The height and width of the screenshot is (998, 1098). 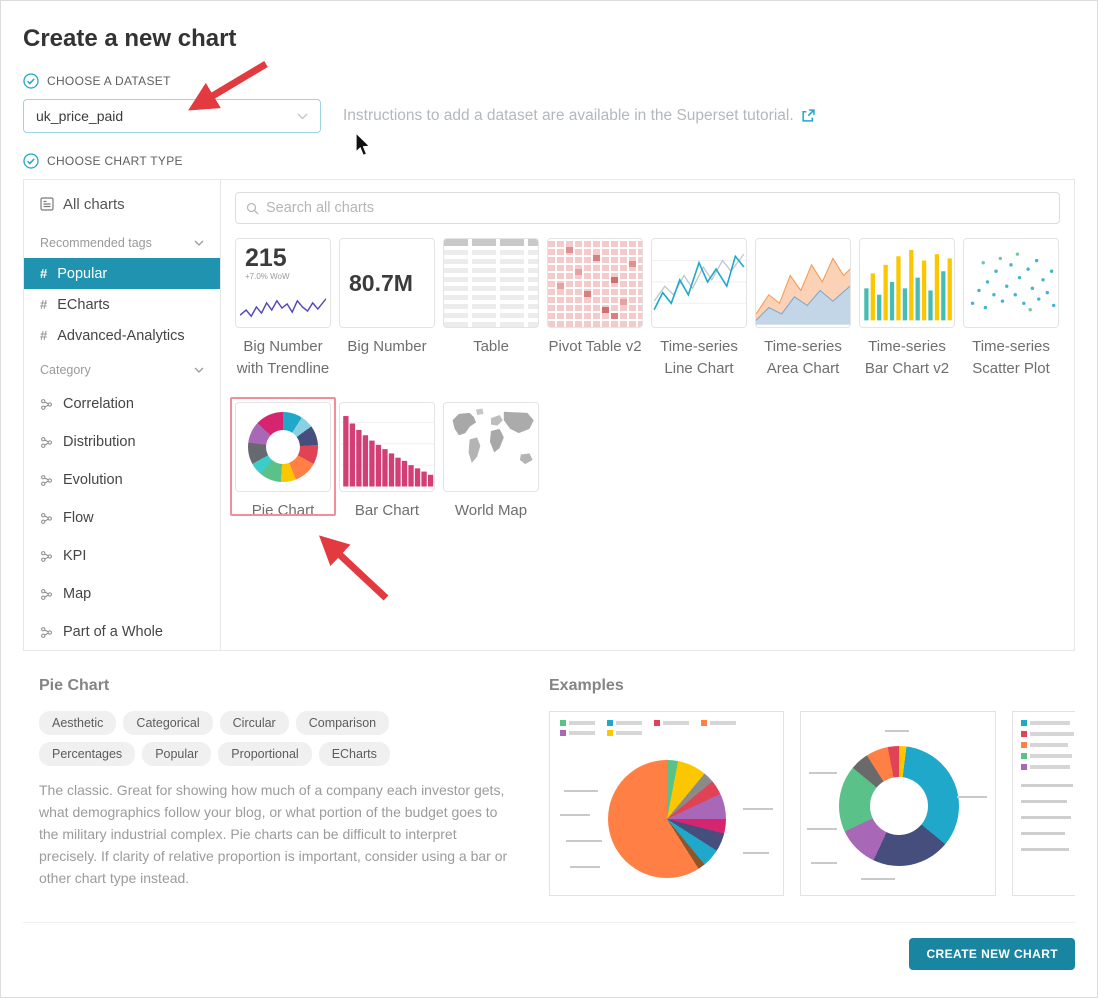 I want to click on sidebar-item-label: ECharts, so click(x=83, y=304).